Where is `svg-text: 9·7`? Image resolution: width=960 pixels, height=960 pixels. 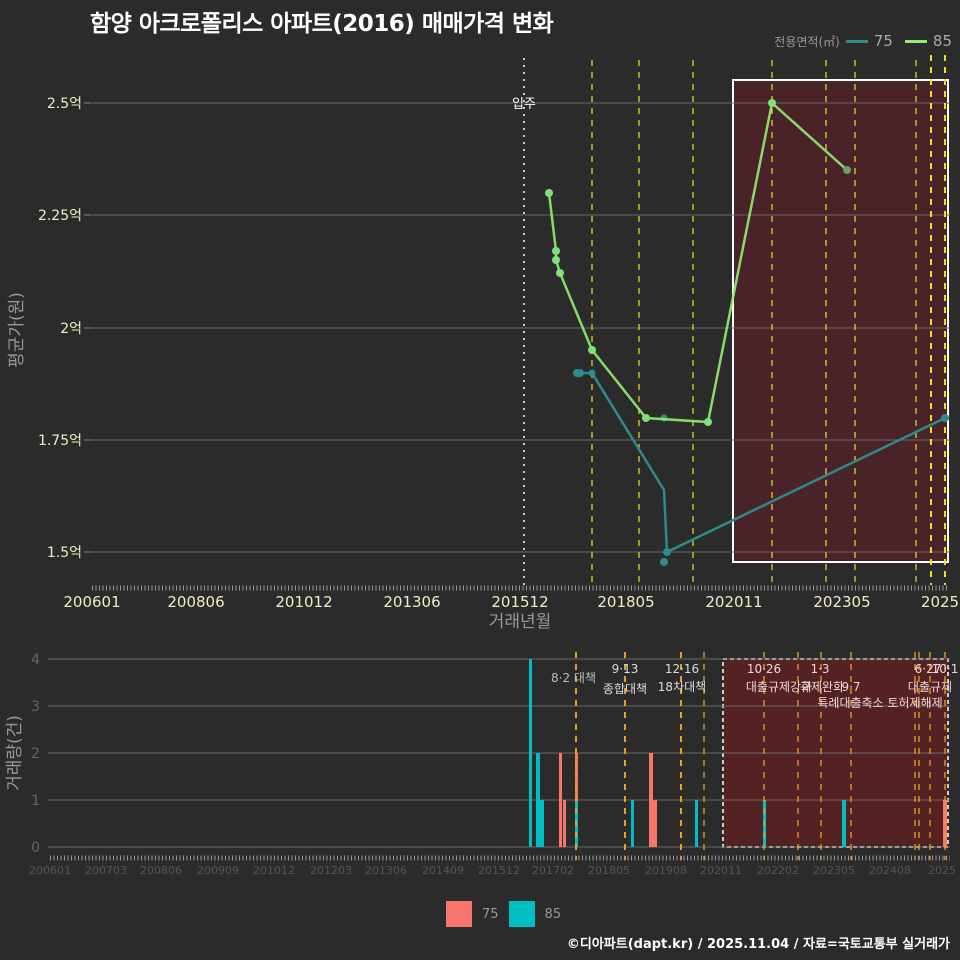 svg-text: 9·7 is located at coordinates (850, 687).